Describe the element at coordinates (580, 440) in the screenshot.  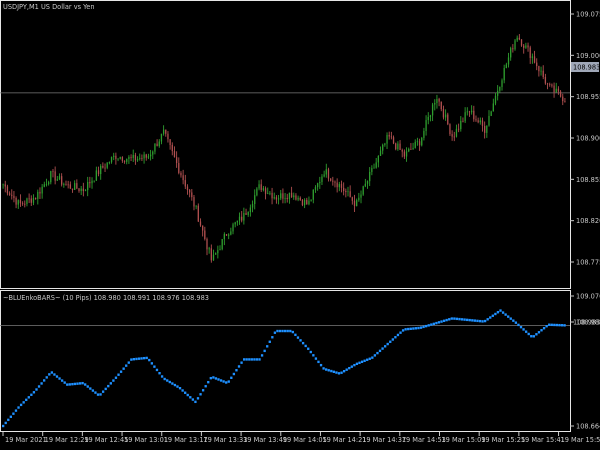
I see `time-axis-label: 19 Mar 15:57` at that location.